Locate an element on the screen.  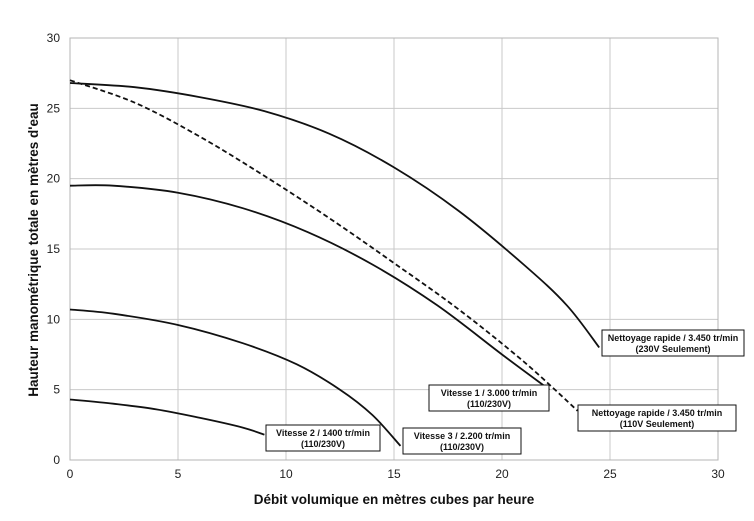
x-tick-label: 15 is located at coordinates (394, 474).